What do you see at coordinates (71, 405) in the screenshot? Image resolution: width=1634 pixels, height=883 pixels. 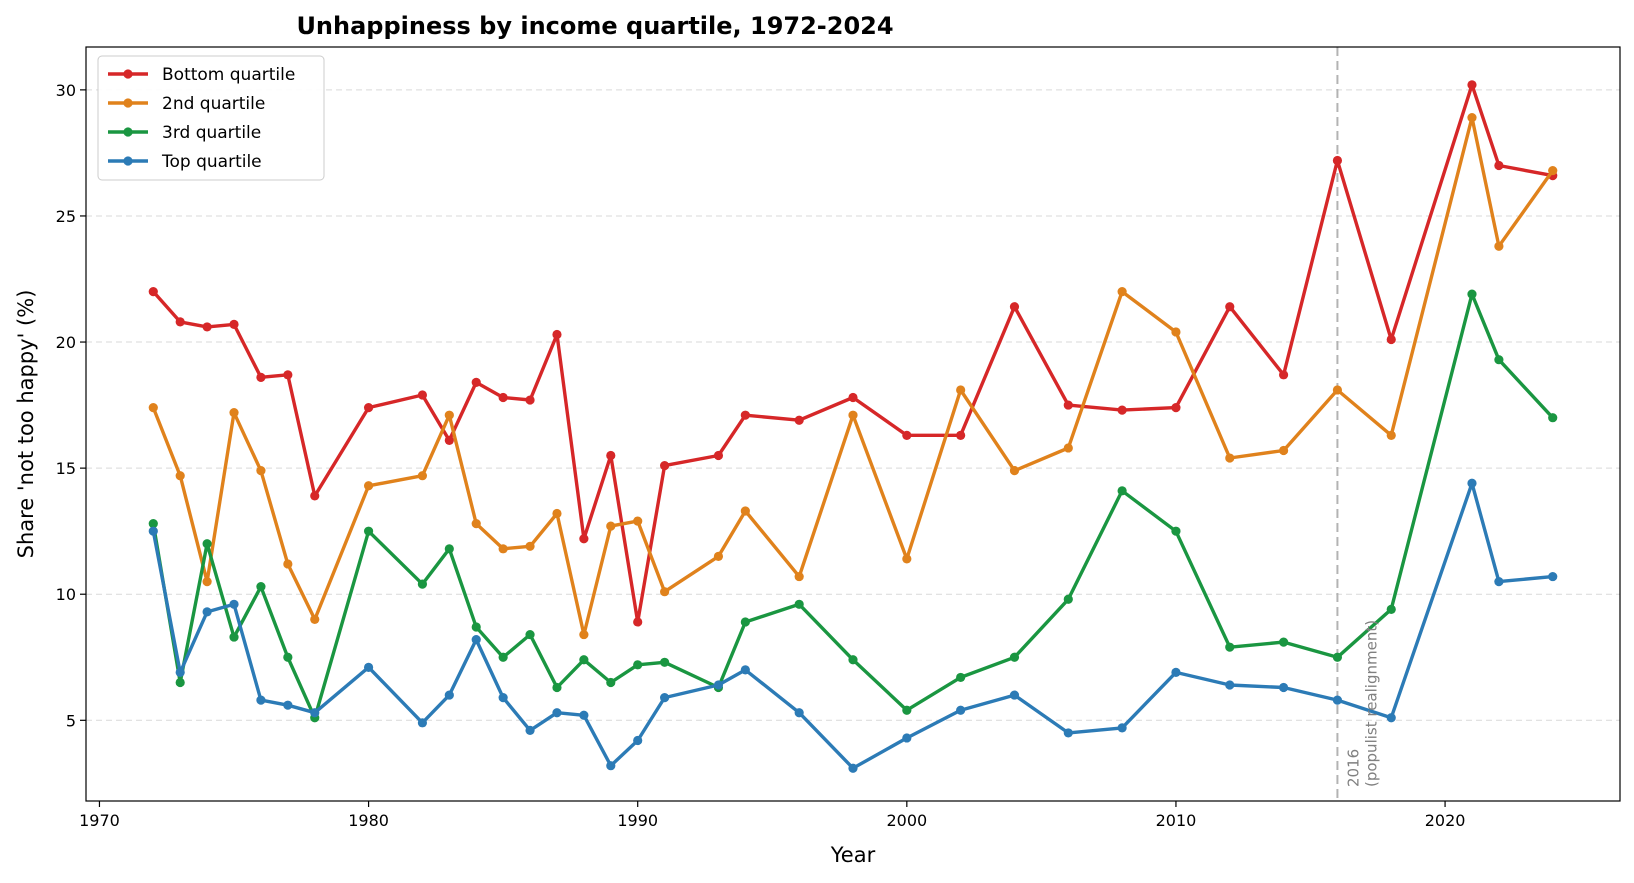 I see `y-axis: 5 10 15 20 25 30` at bounding box center [71, 405].